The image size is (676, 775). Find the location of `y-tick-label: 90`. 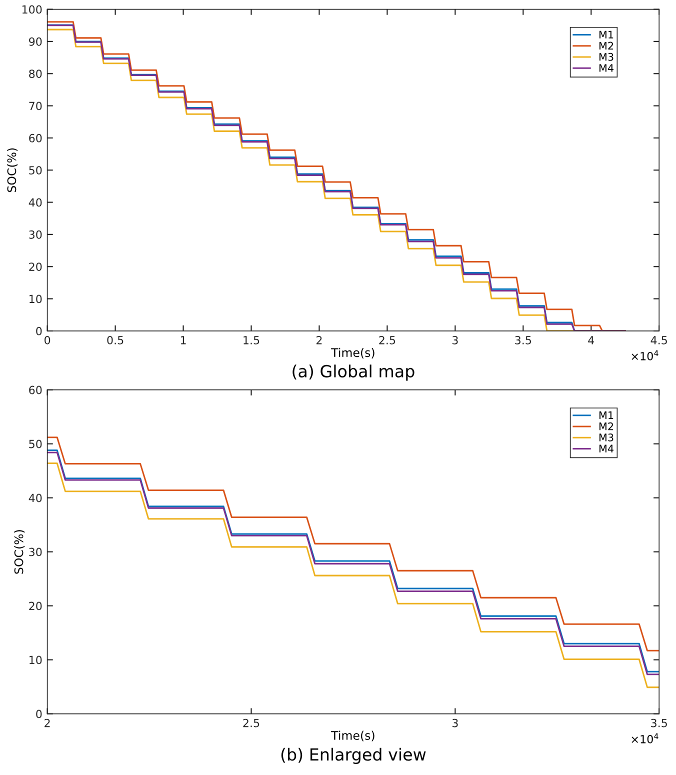

y-tick-label: 90 is located at coordinates (35, 41).